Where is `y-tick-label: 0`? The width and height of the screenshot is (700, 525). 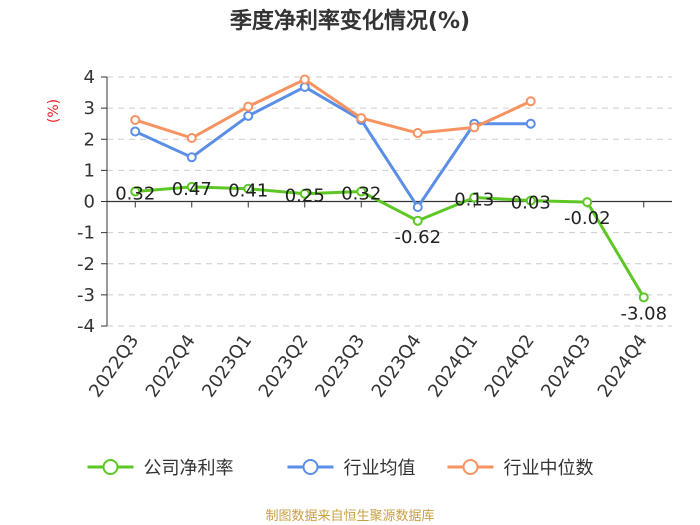 y-tick-label: 0 is located at coordinates (89, 202).